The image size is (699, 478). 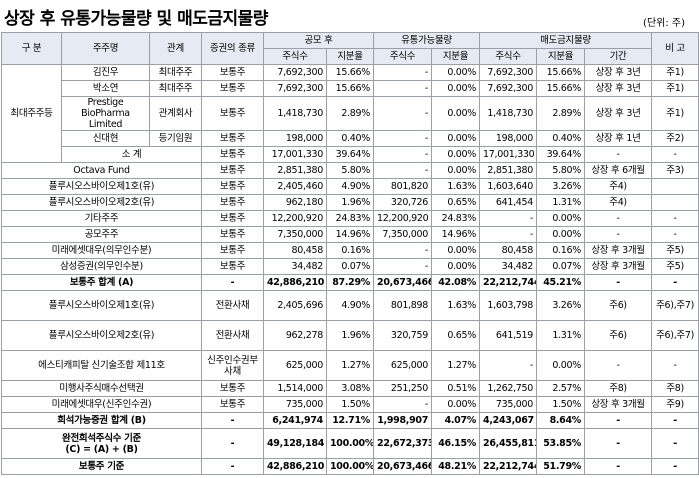 I want to click on cell: 신주인수권부사채, so click(x=232, y=365).